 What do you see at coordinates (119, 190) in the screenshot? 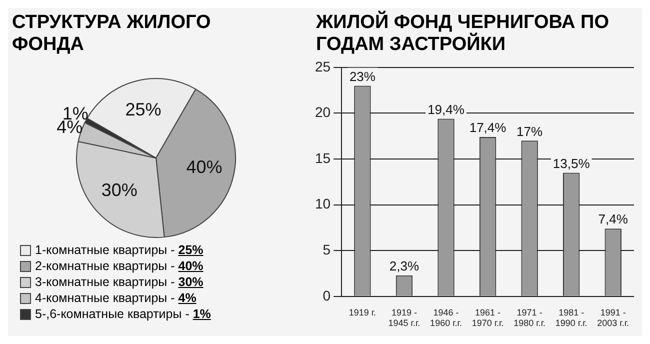
I see `data-label: 30%` at bounding box center [119, 190].